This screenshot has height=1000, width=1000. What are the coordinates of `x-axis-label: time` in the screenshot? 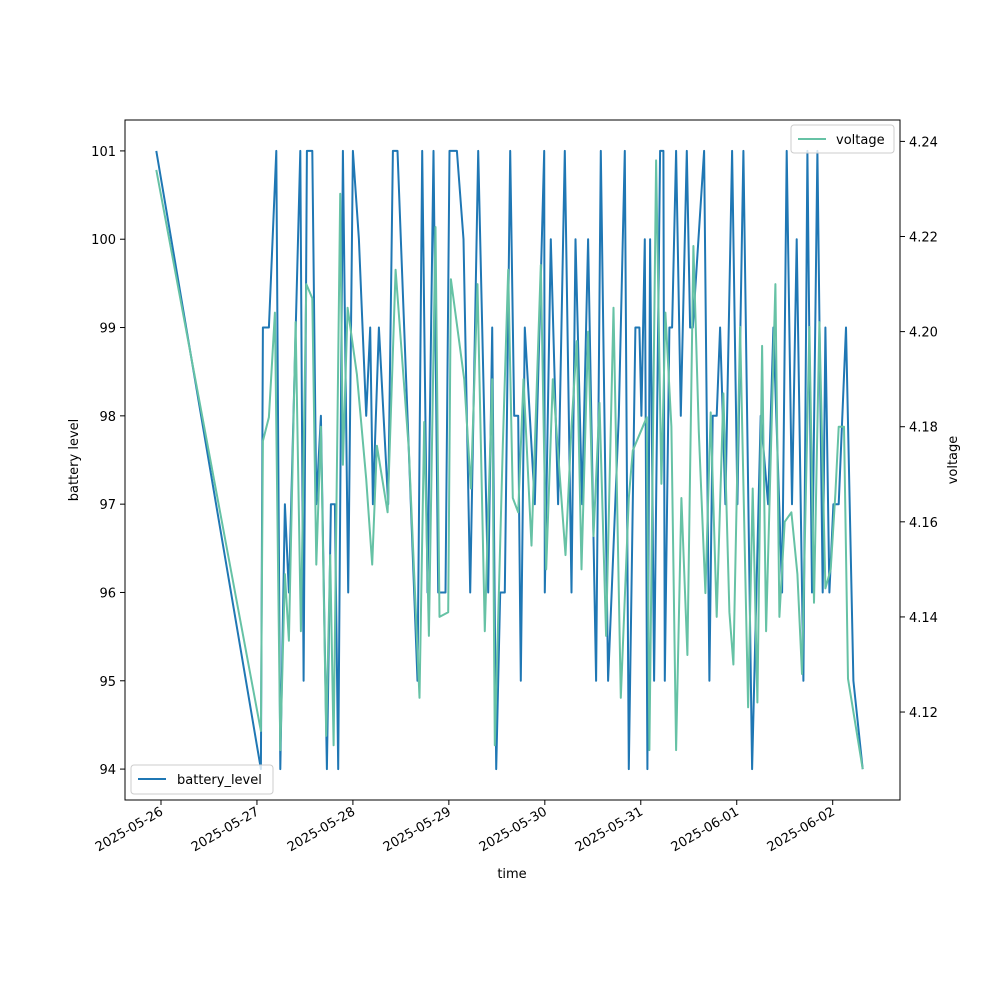 It's located at (511, 874).